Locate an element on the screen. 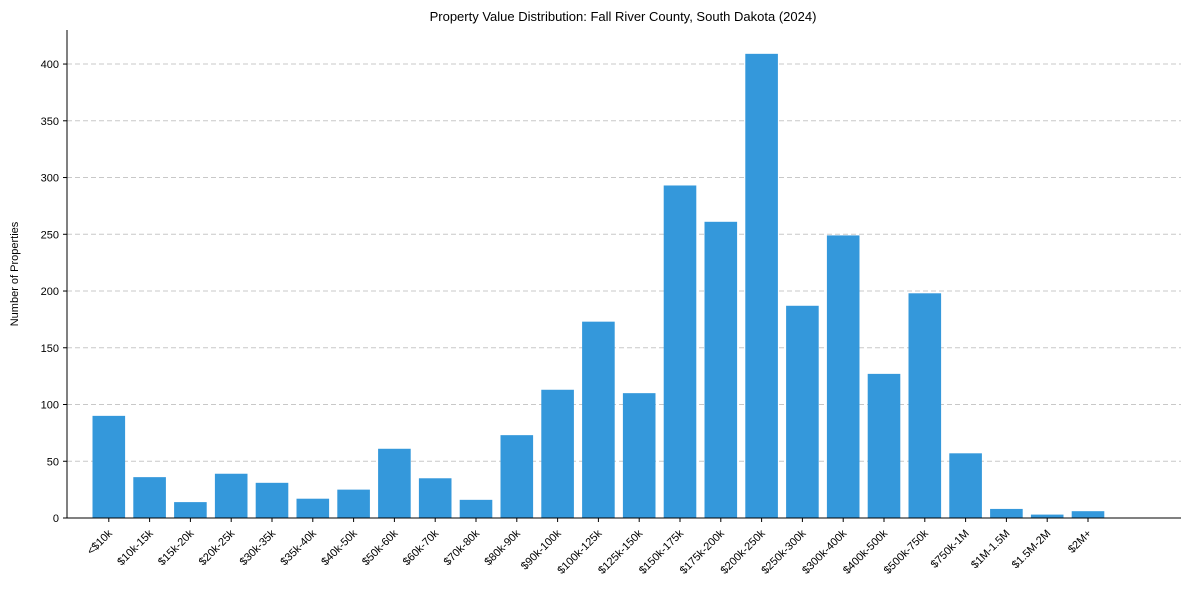  y-tick-label-200: 200 is located at coordinates (50, 292).